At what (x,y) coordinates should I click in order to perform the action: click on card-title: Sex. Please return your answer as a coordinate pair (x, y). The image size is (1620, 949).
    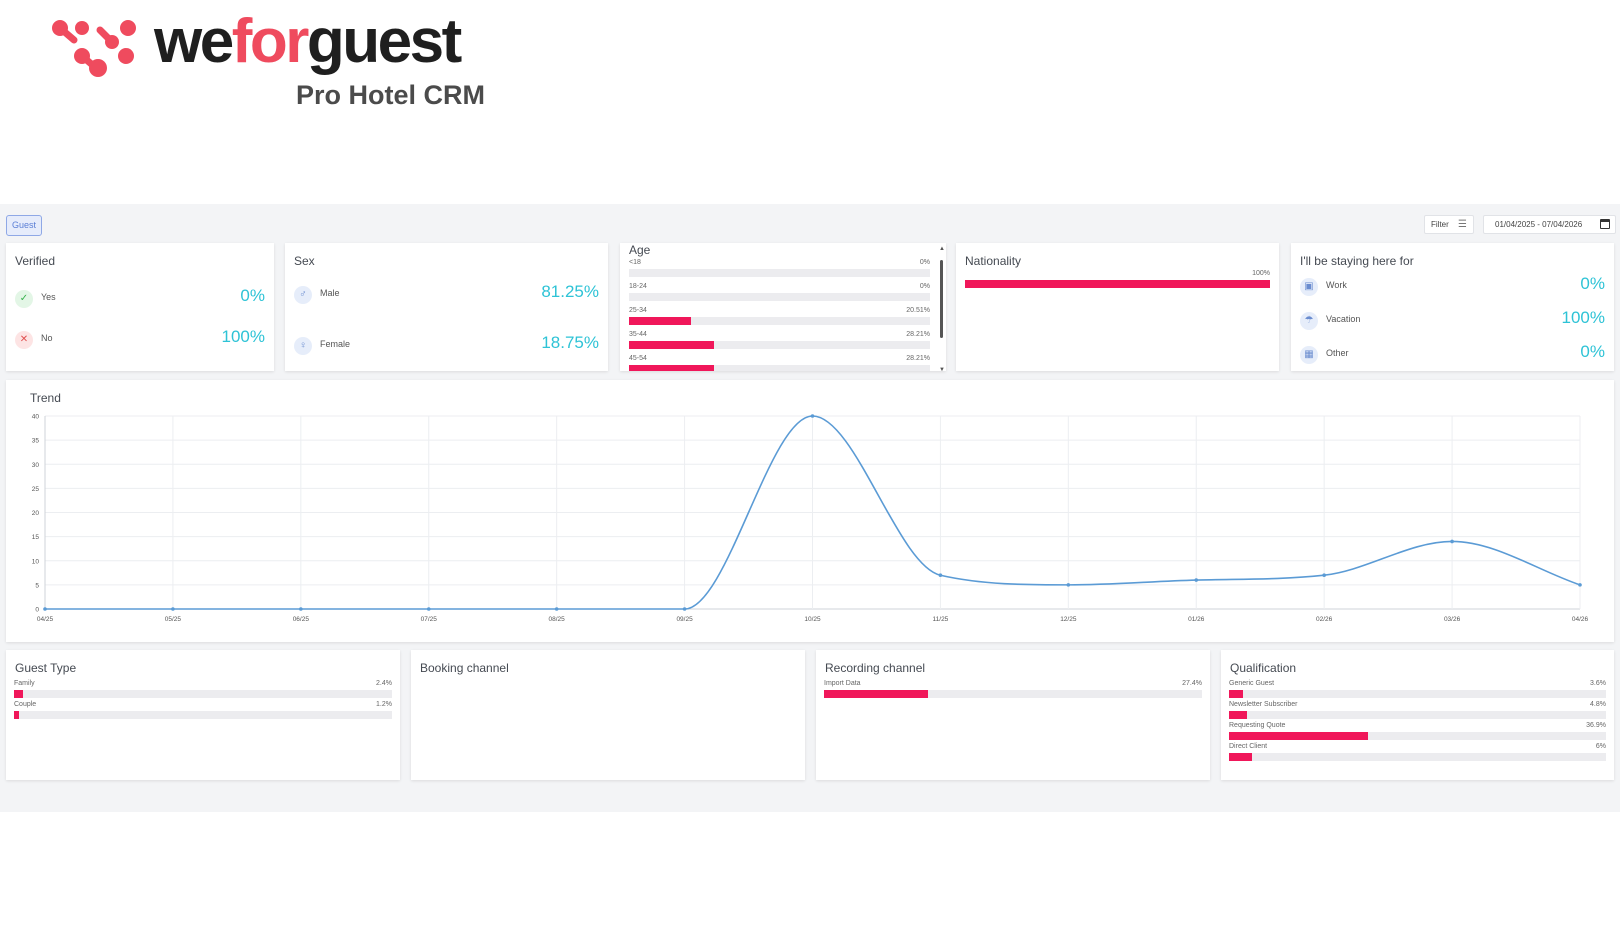
    Looking at the image, I should click on (304, 261).